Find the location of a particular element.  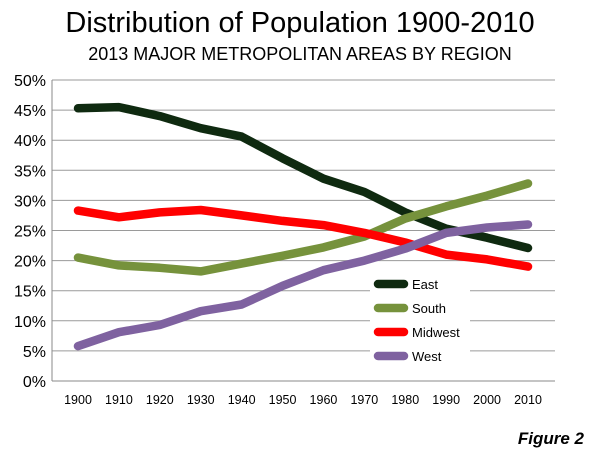

chart-title: Distribution of Population 1900-2010 is located at coordinates (299, 23).